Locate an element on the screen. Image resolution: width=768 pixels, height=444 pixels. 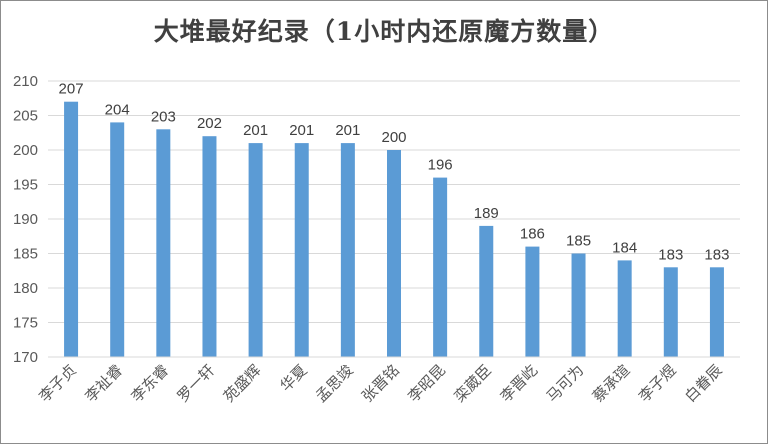
x-tick-label: 白眷辰 is located at coordinates (703, 383).